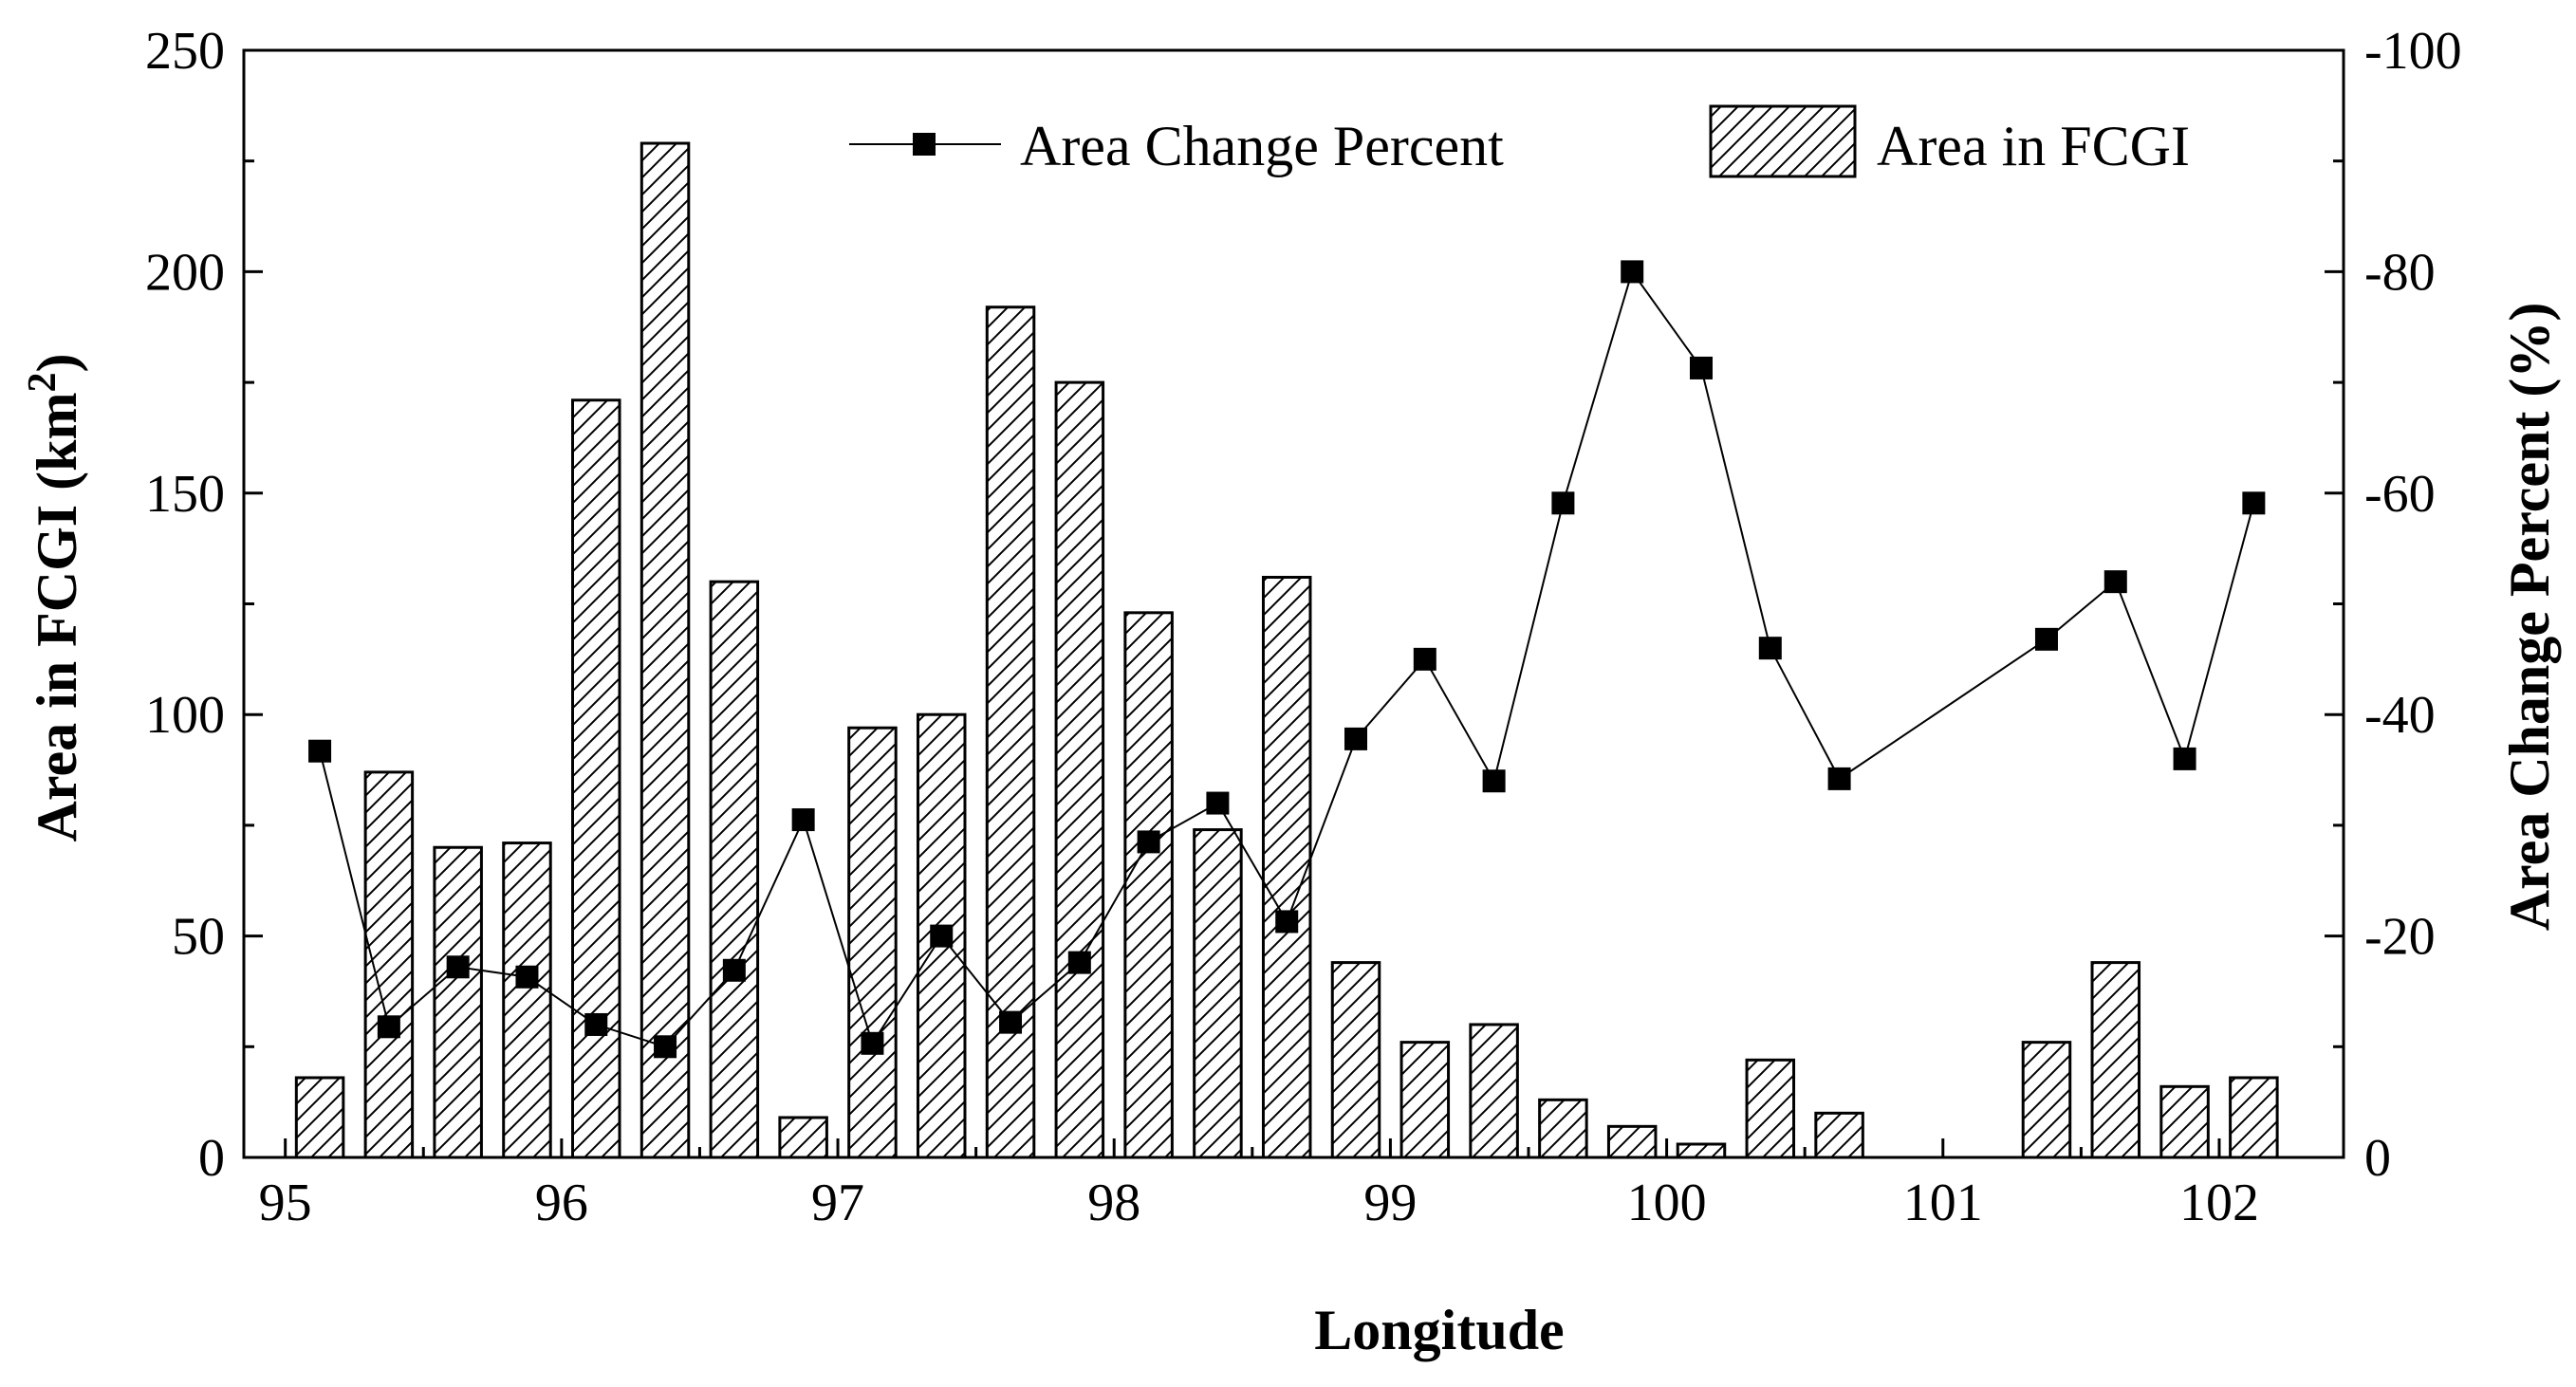 The height and width of the screenshot is (1387, 2576). What do you see at coordinates (198, 937) in the screenshot?
I see `y-left-tick-label: 50` at bounding box center [198, 937].